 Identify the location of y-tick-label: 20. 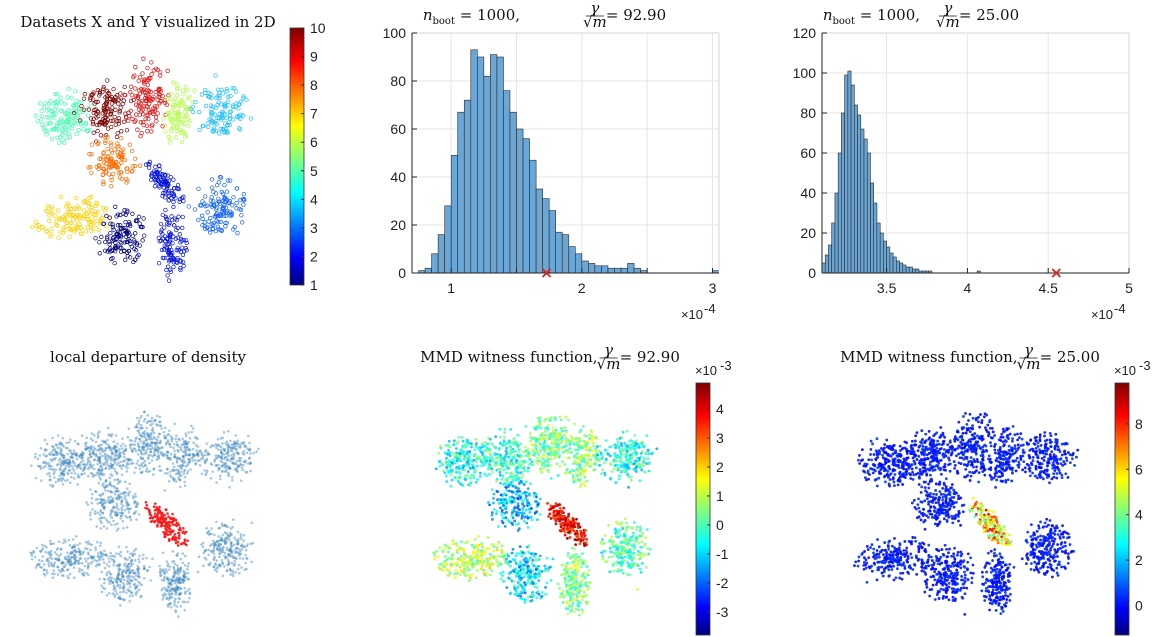
(808, 233).